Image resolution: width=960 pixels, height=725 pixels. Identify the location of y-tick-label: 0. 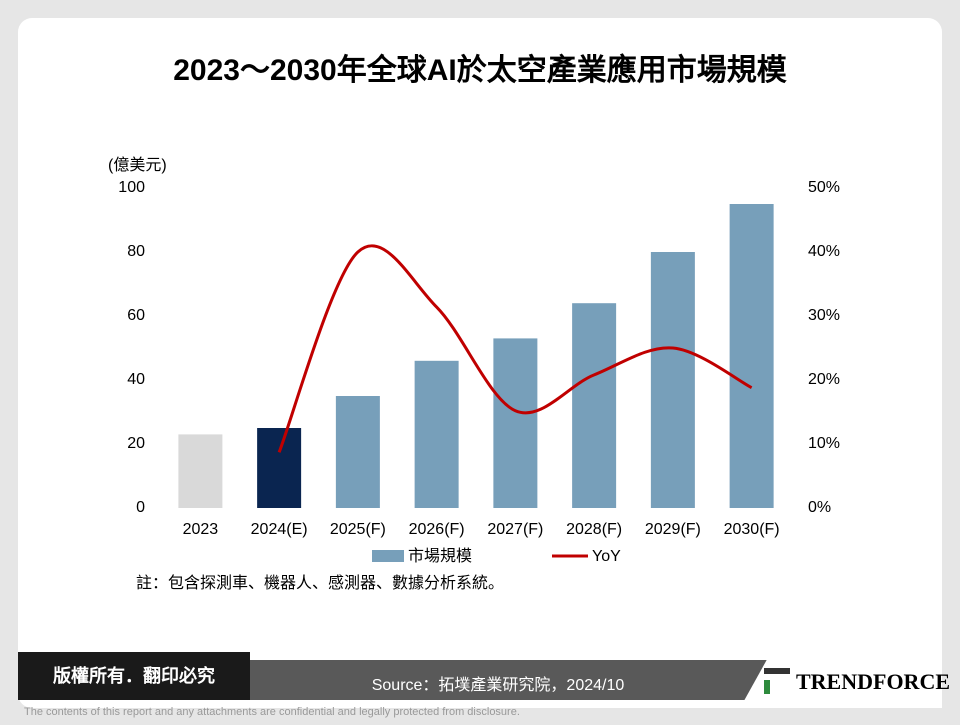
(140, 507).